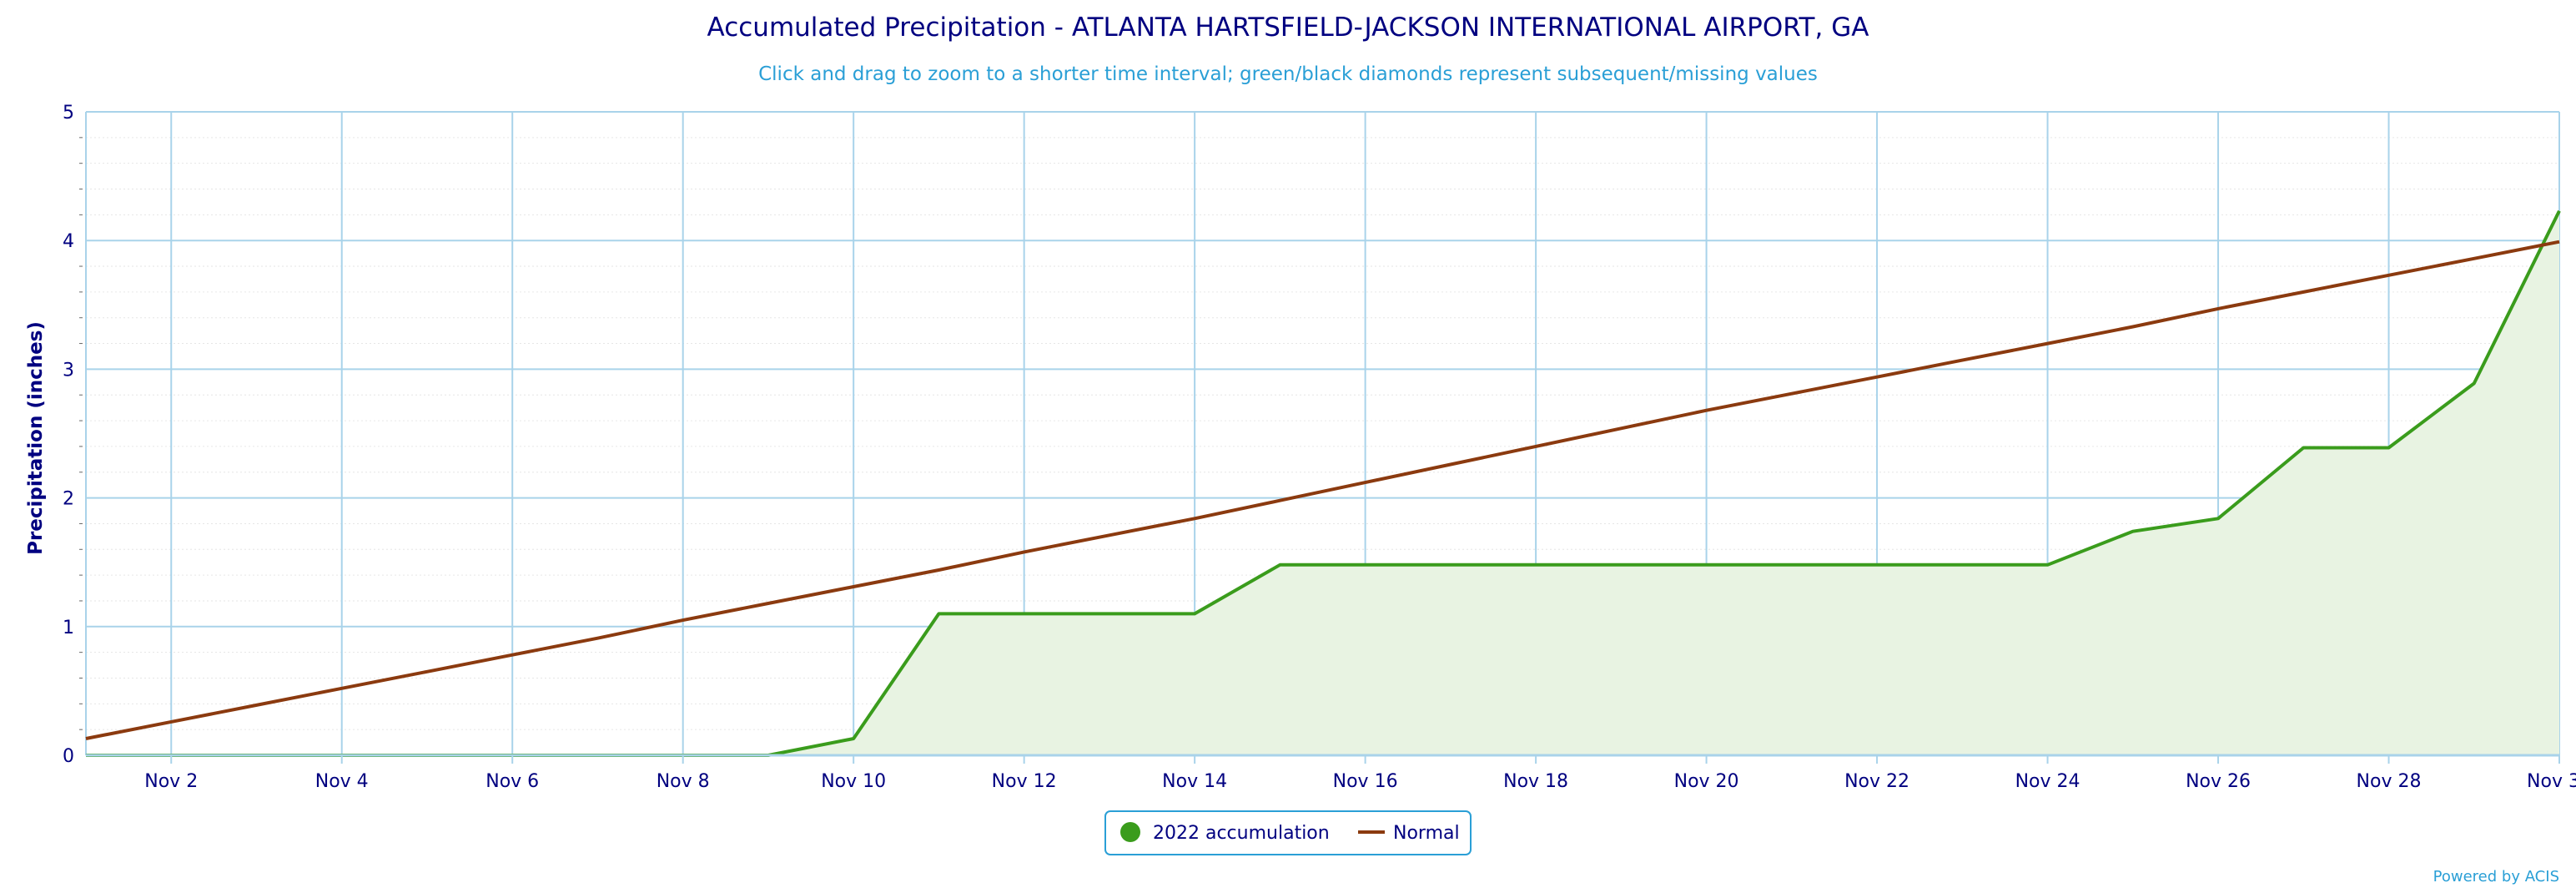 The height and width of the screenshot is (893, 2576). What do you see at coordinates (2389, 781) in the screenshot?
I see `x-tick-label: Nov 28` at bounding box center [2389, 781].